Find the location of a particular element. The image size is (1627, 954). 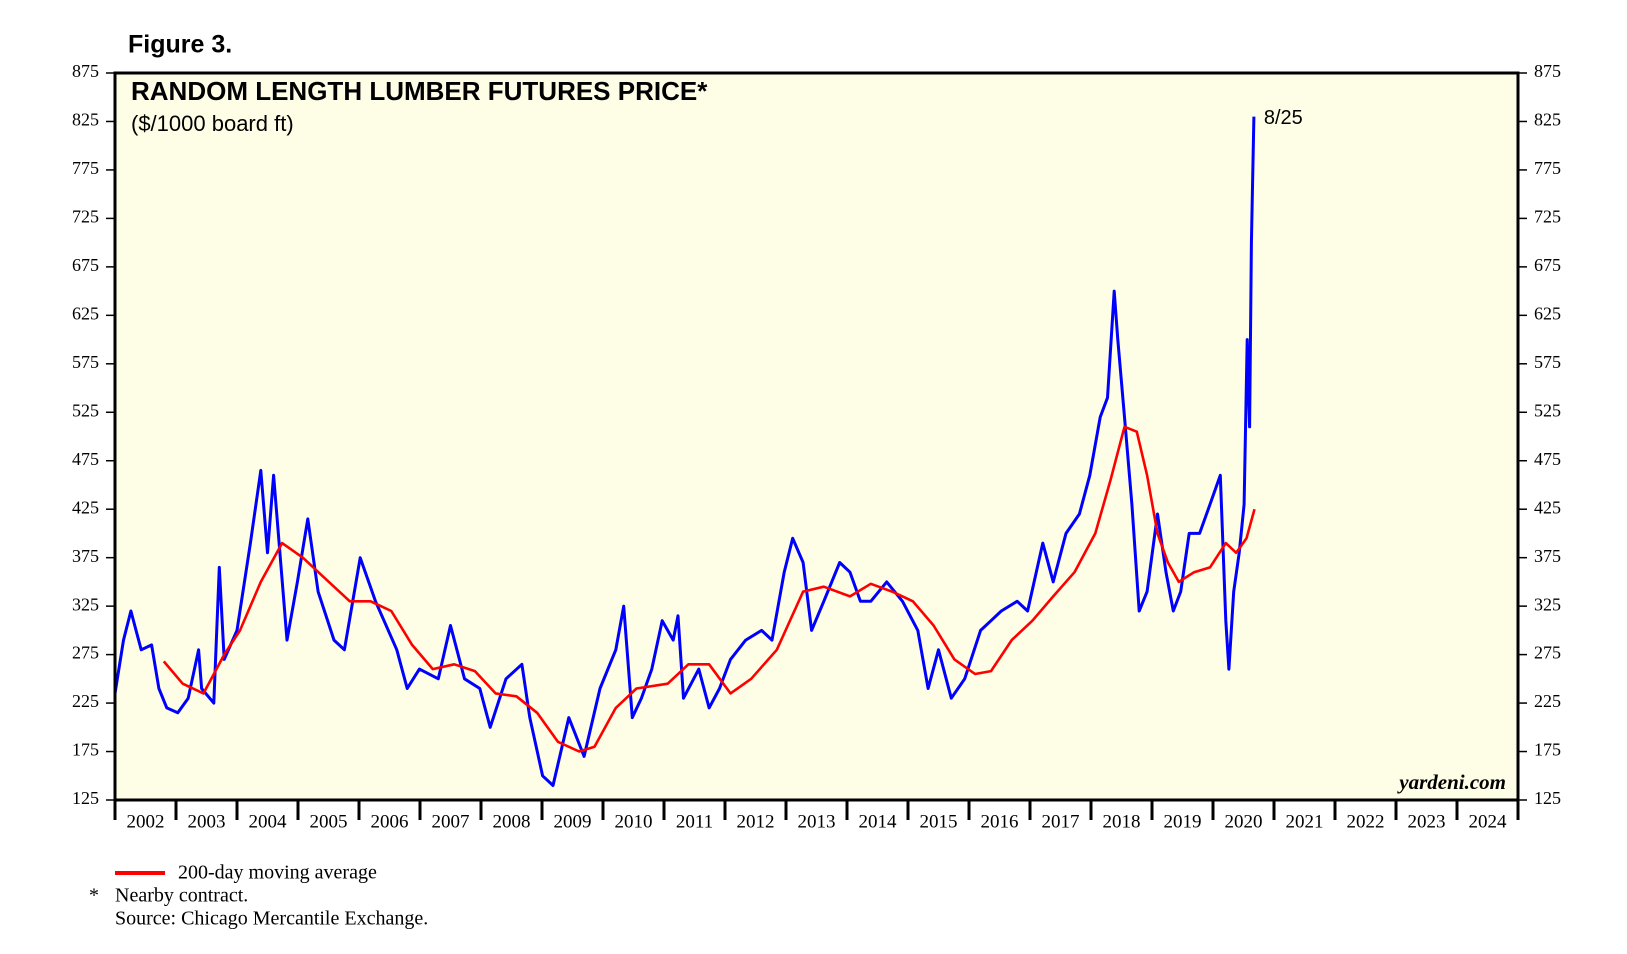

y-tick-label: 825 is located at coordinates (85, 120).